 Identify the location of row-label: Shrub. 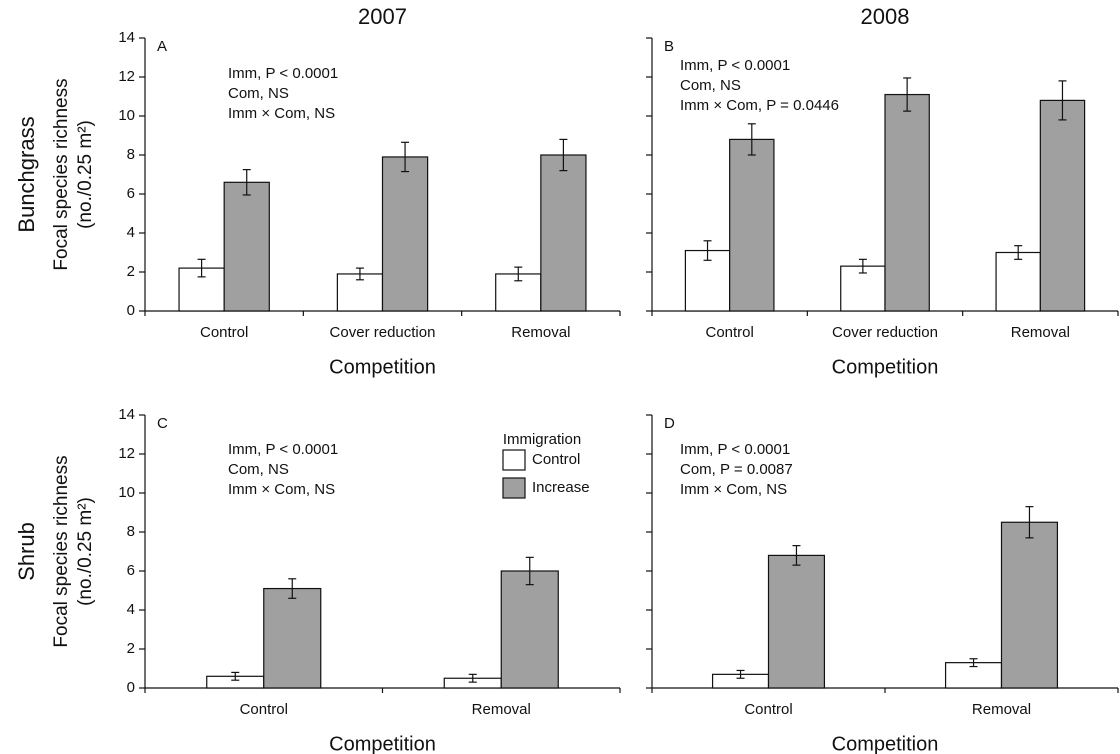
(26, 551).